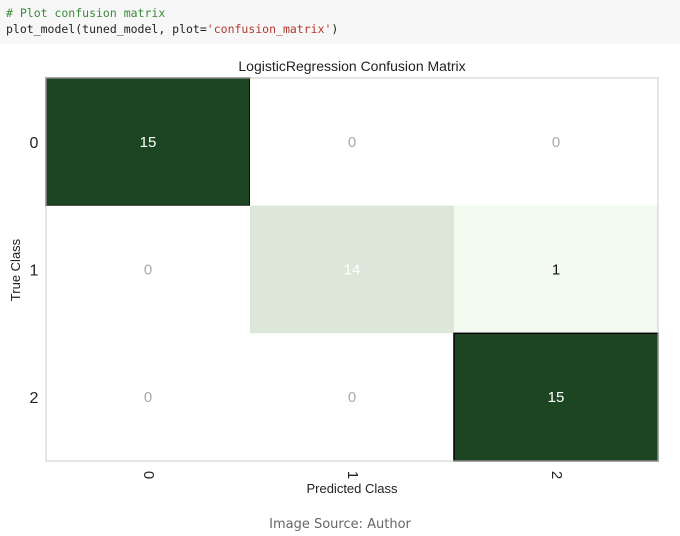 This screenshot has height=536, width=680. I want to click on x-tick-label-1: 1, so click(352, 475).